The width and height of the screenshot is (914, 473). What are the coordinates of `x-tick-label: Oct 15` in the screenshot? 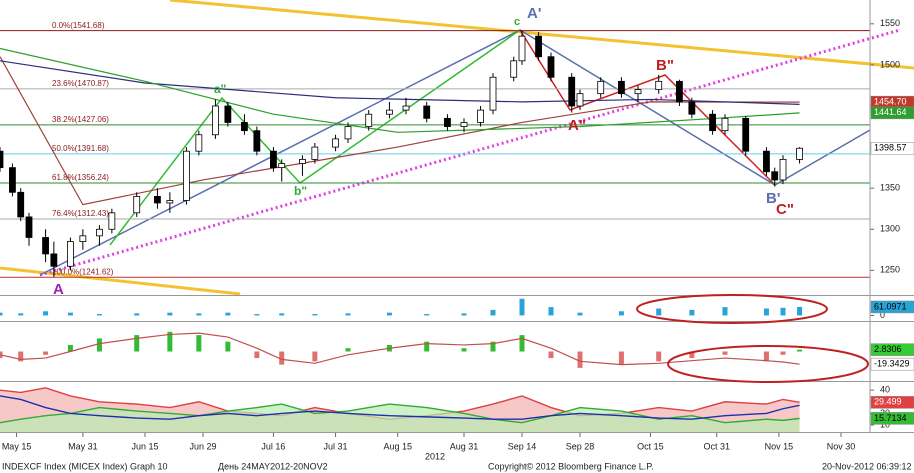 It's located at (650, 446).